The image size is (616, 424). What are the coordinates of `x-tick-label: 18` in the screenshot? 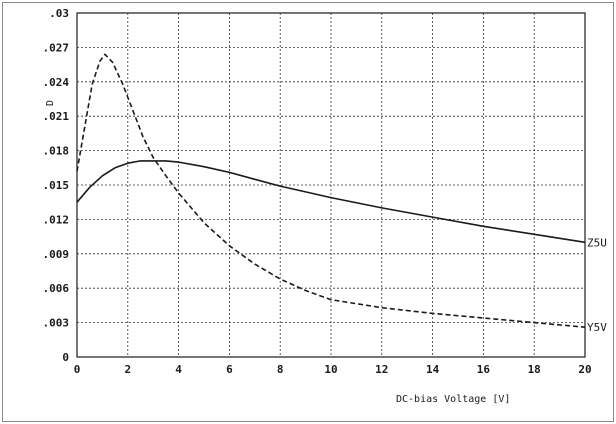 It's located at (534, 369).